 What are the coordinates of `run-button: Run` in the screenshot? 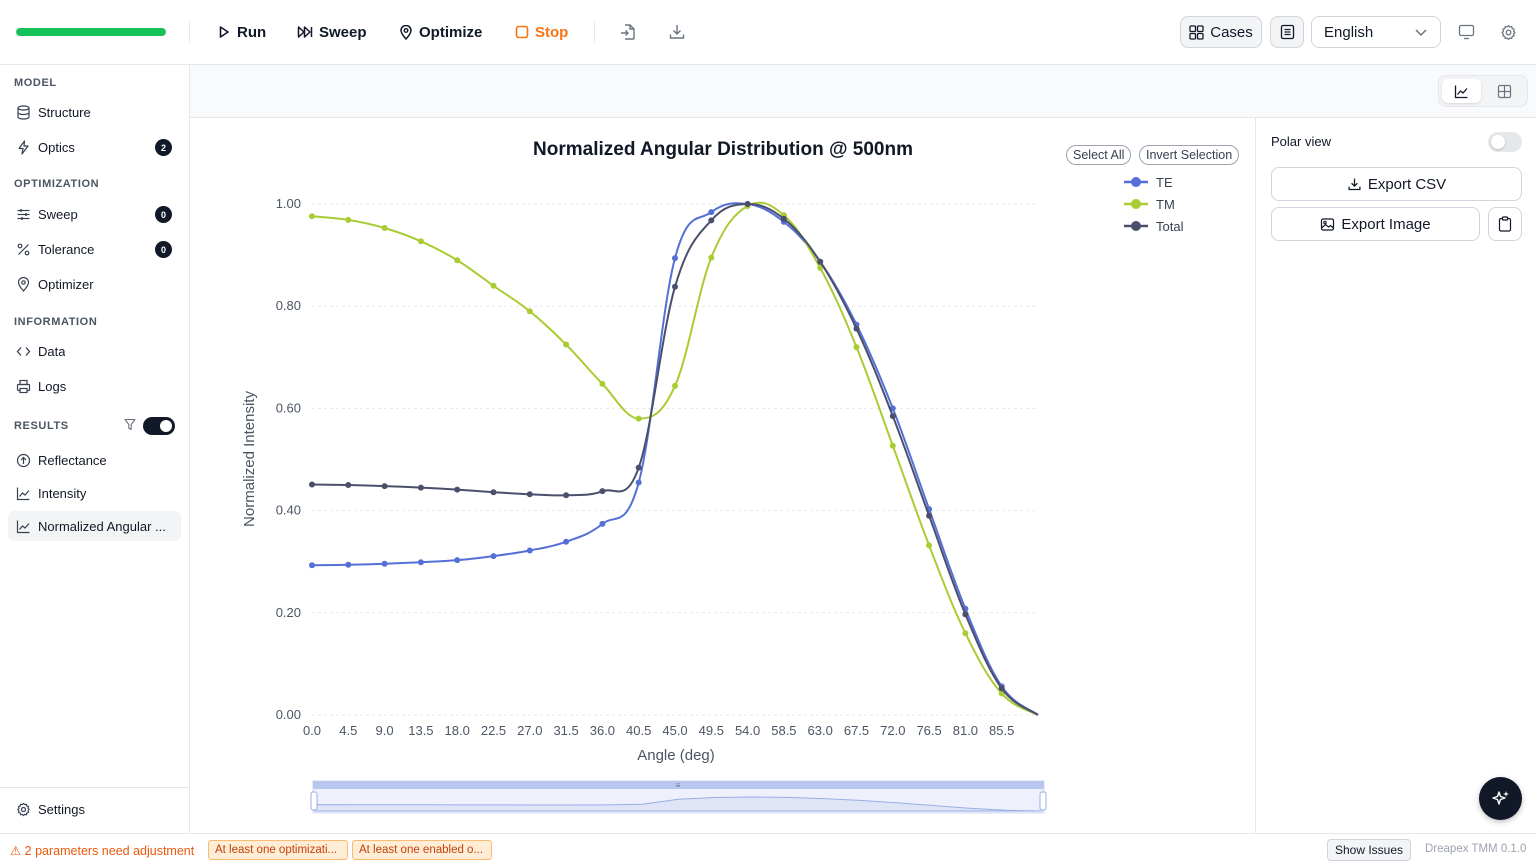 It's located at (241, 32).